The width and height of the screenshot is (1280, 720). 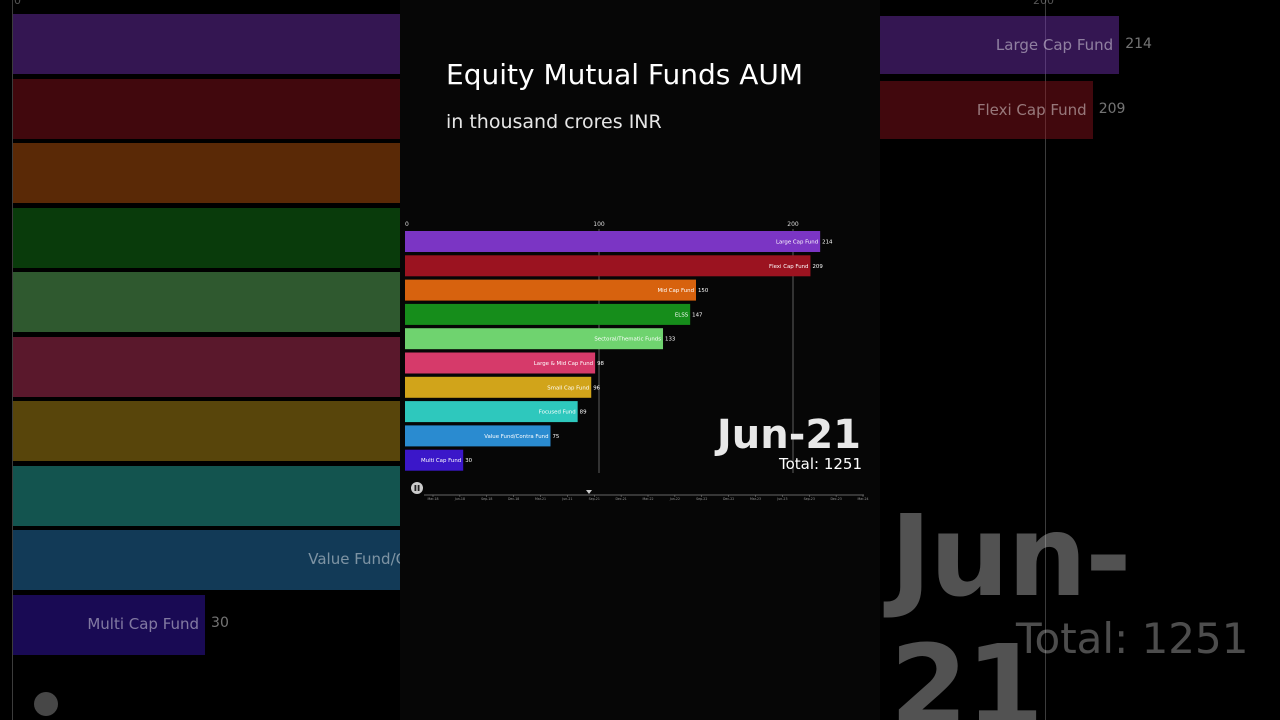 What do you see at coordinates (797, 243) in the screenshot?
I see `bar-label: Large Cap Fund` at bounding box center [797, 243].